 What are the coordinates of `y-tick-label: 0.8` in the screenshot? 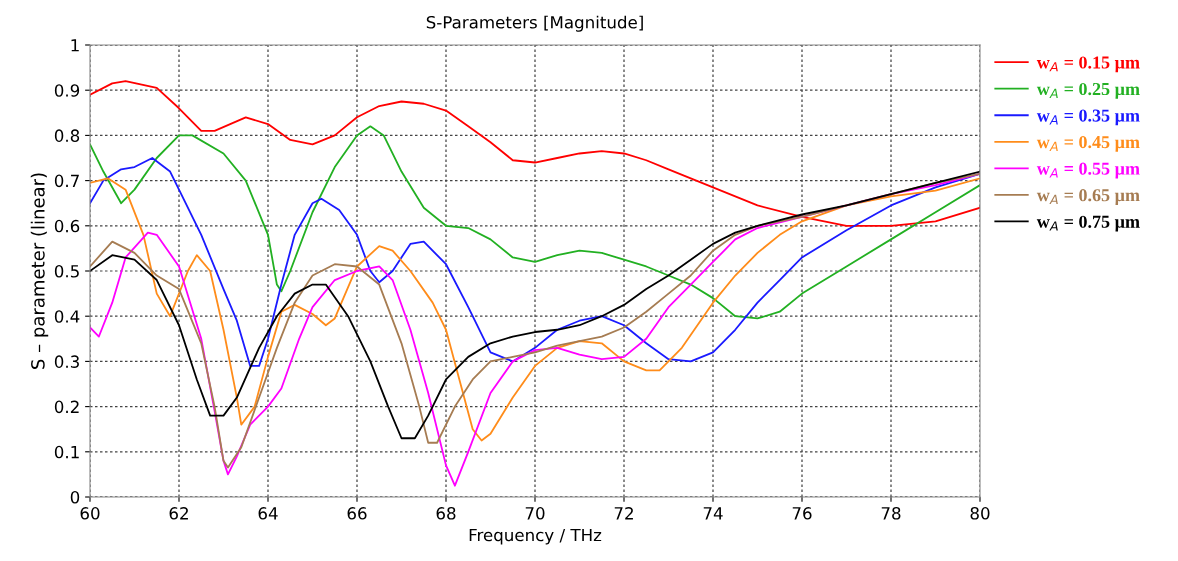 It's located at (67, 135).